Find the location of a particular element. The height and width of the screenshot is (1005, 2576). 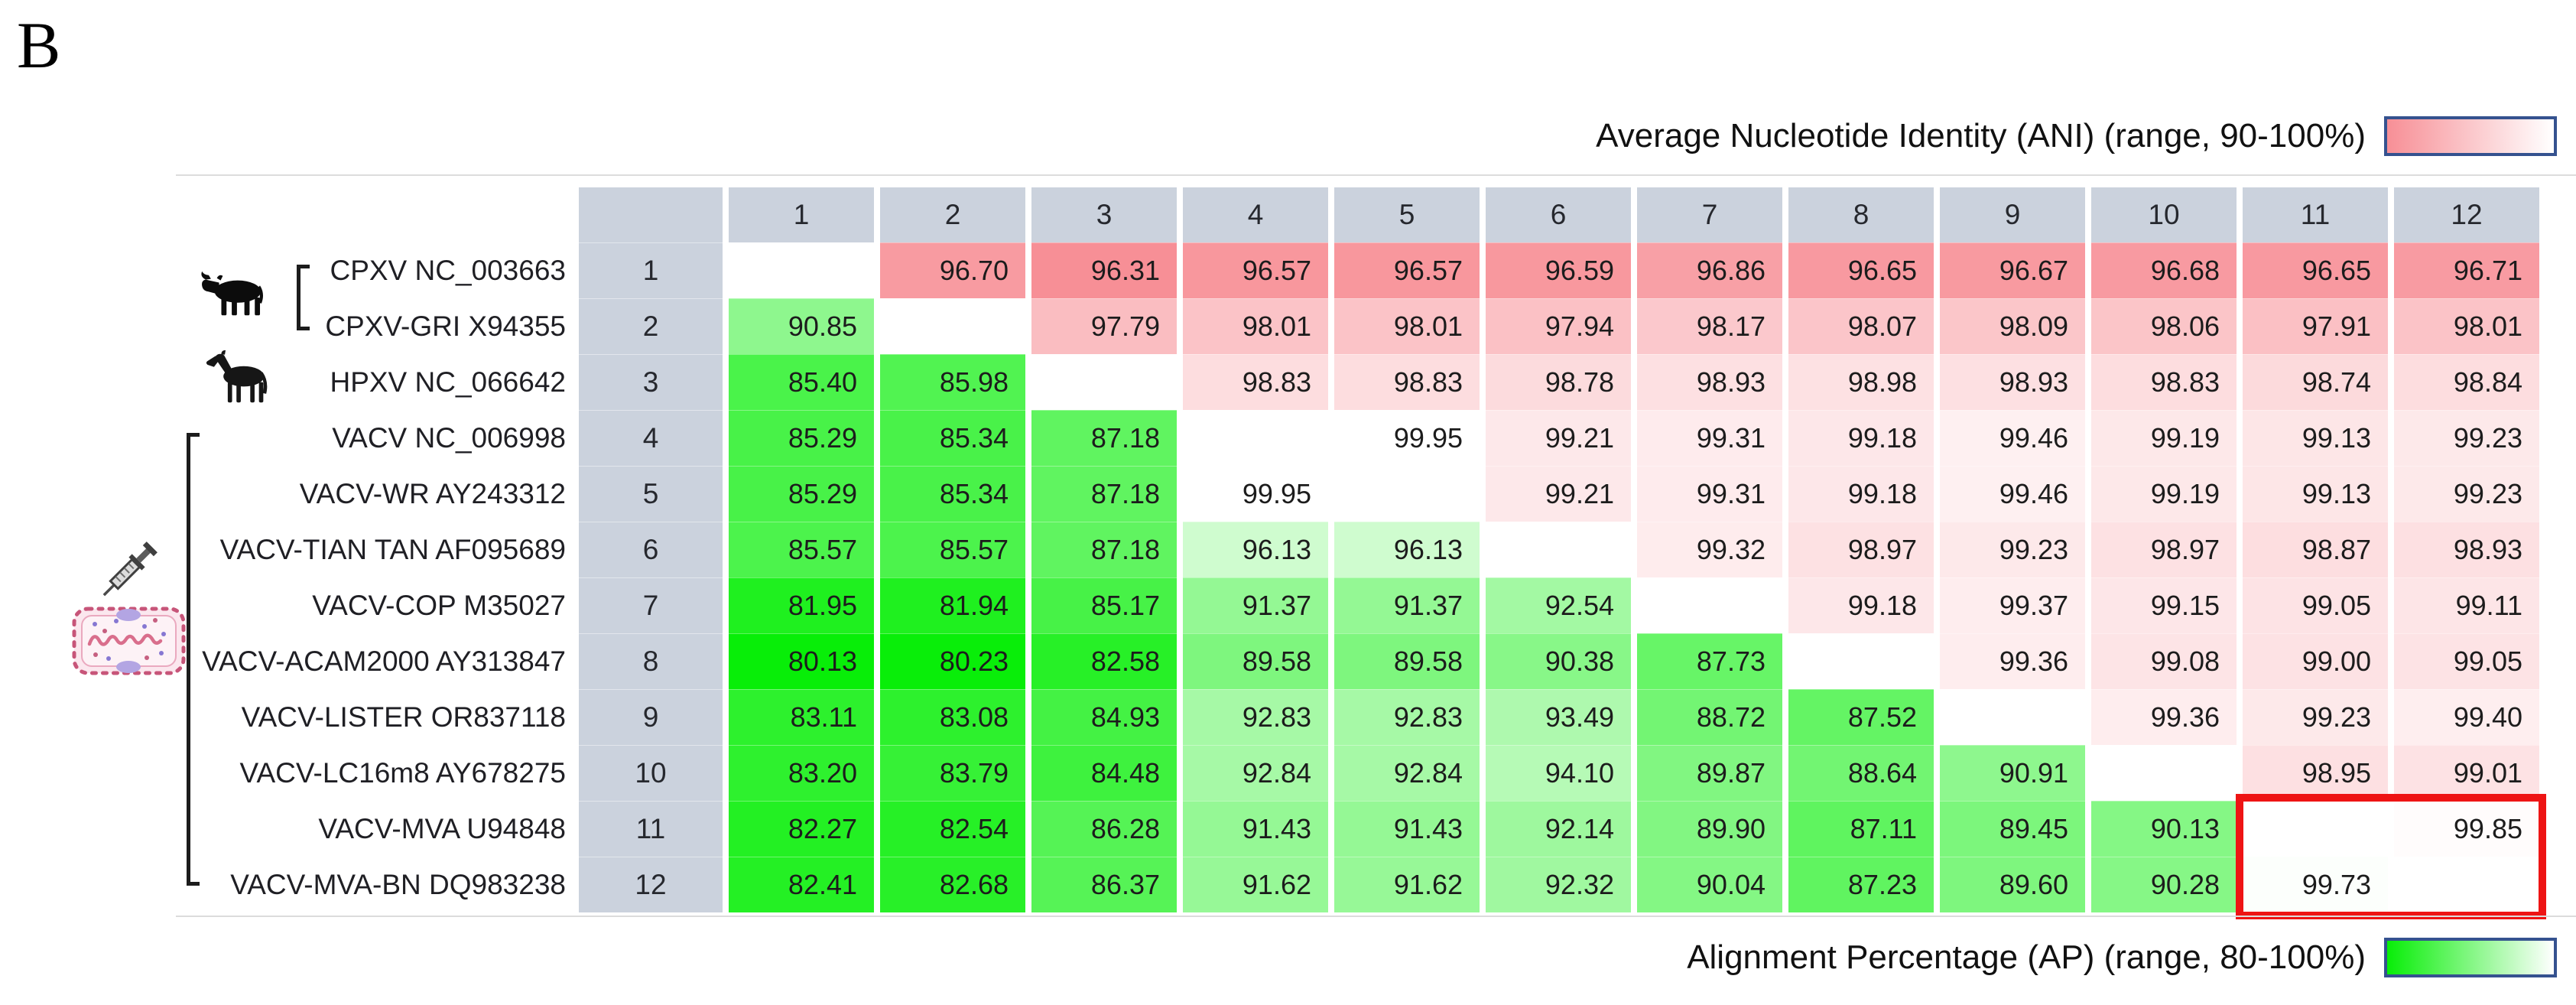

matrix-cell: 92.54 is located at coordinates (1559, 605).